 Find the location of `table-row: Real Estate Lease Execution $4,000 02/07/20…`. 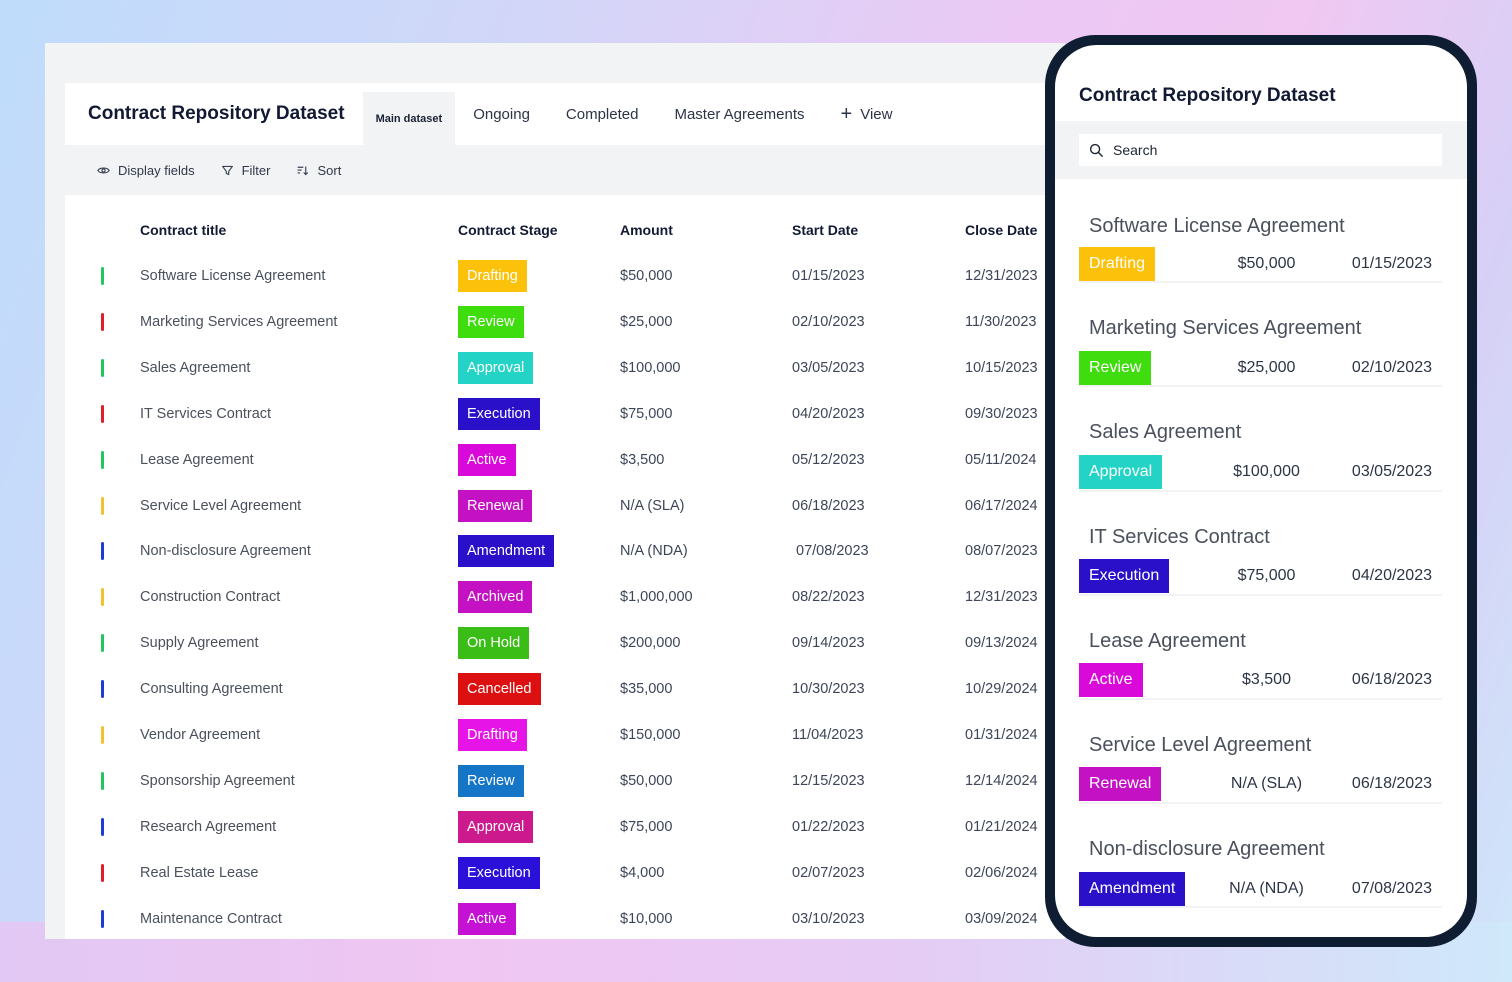

table-row: Real Estate Lease Execution $4,000 02/07/20… is located at coordinates (565, 873).